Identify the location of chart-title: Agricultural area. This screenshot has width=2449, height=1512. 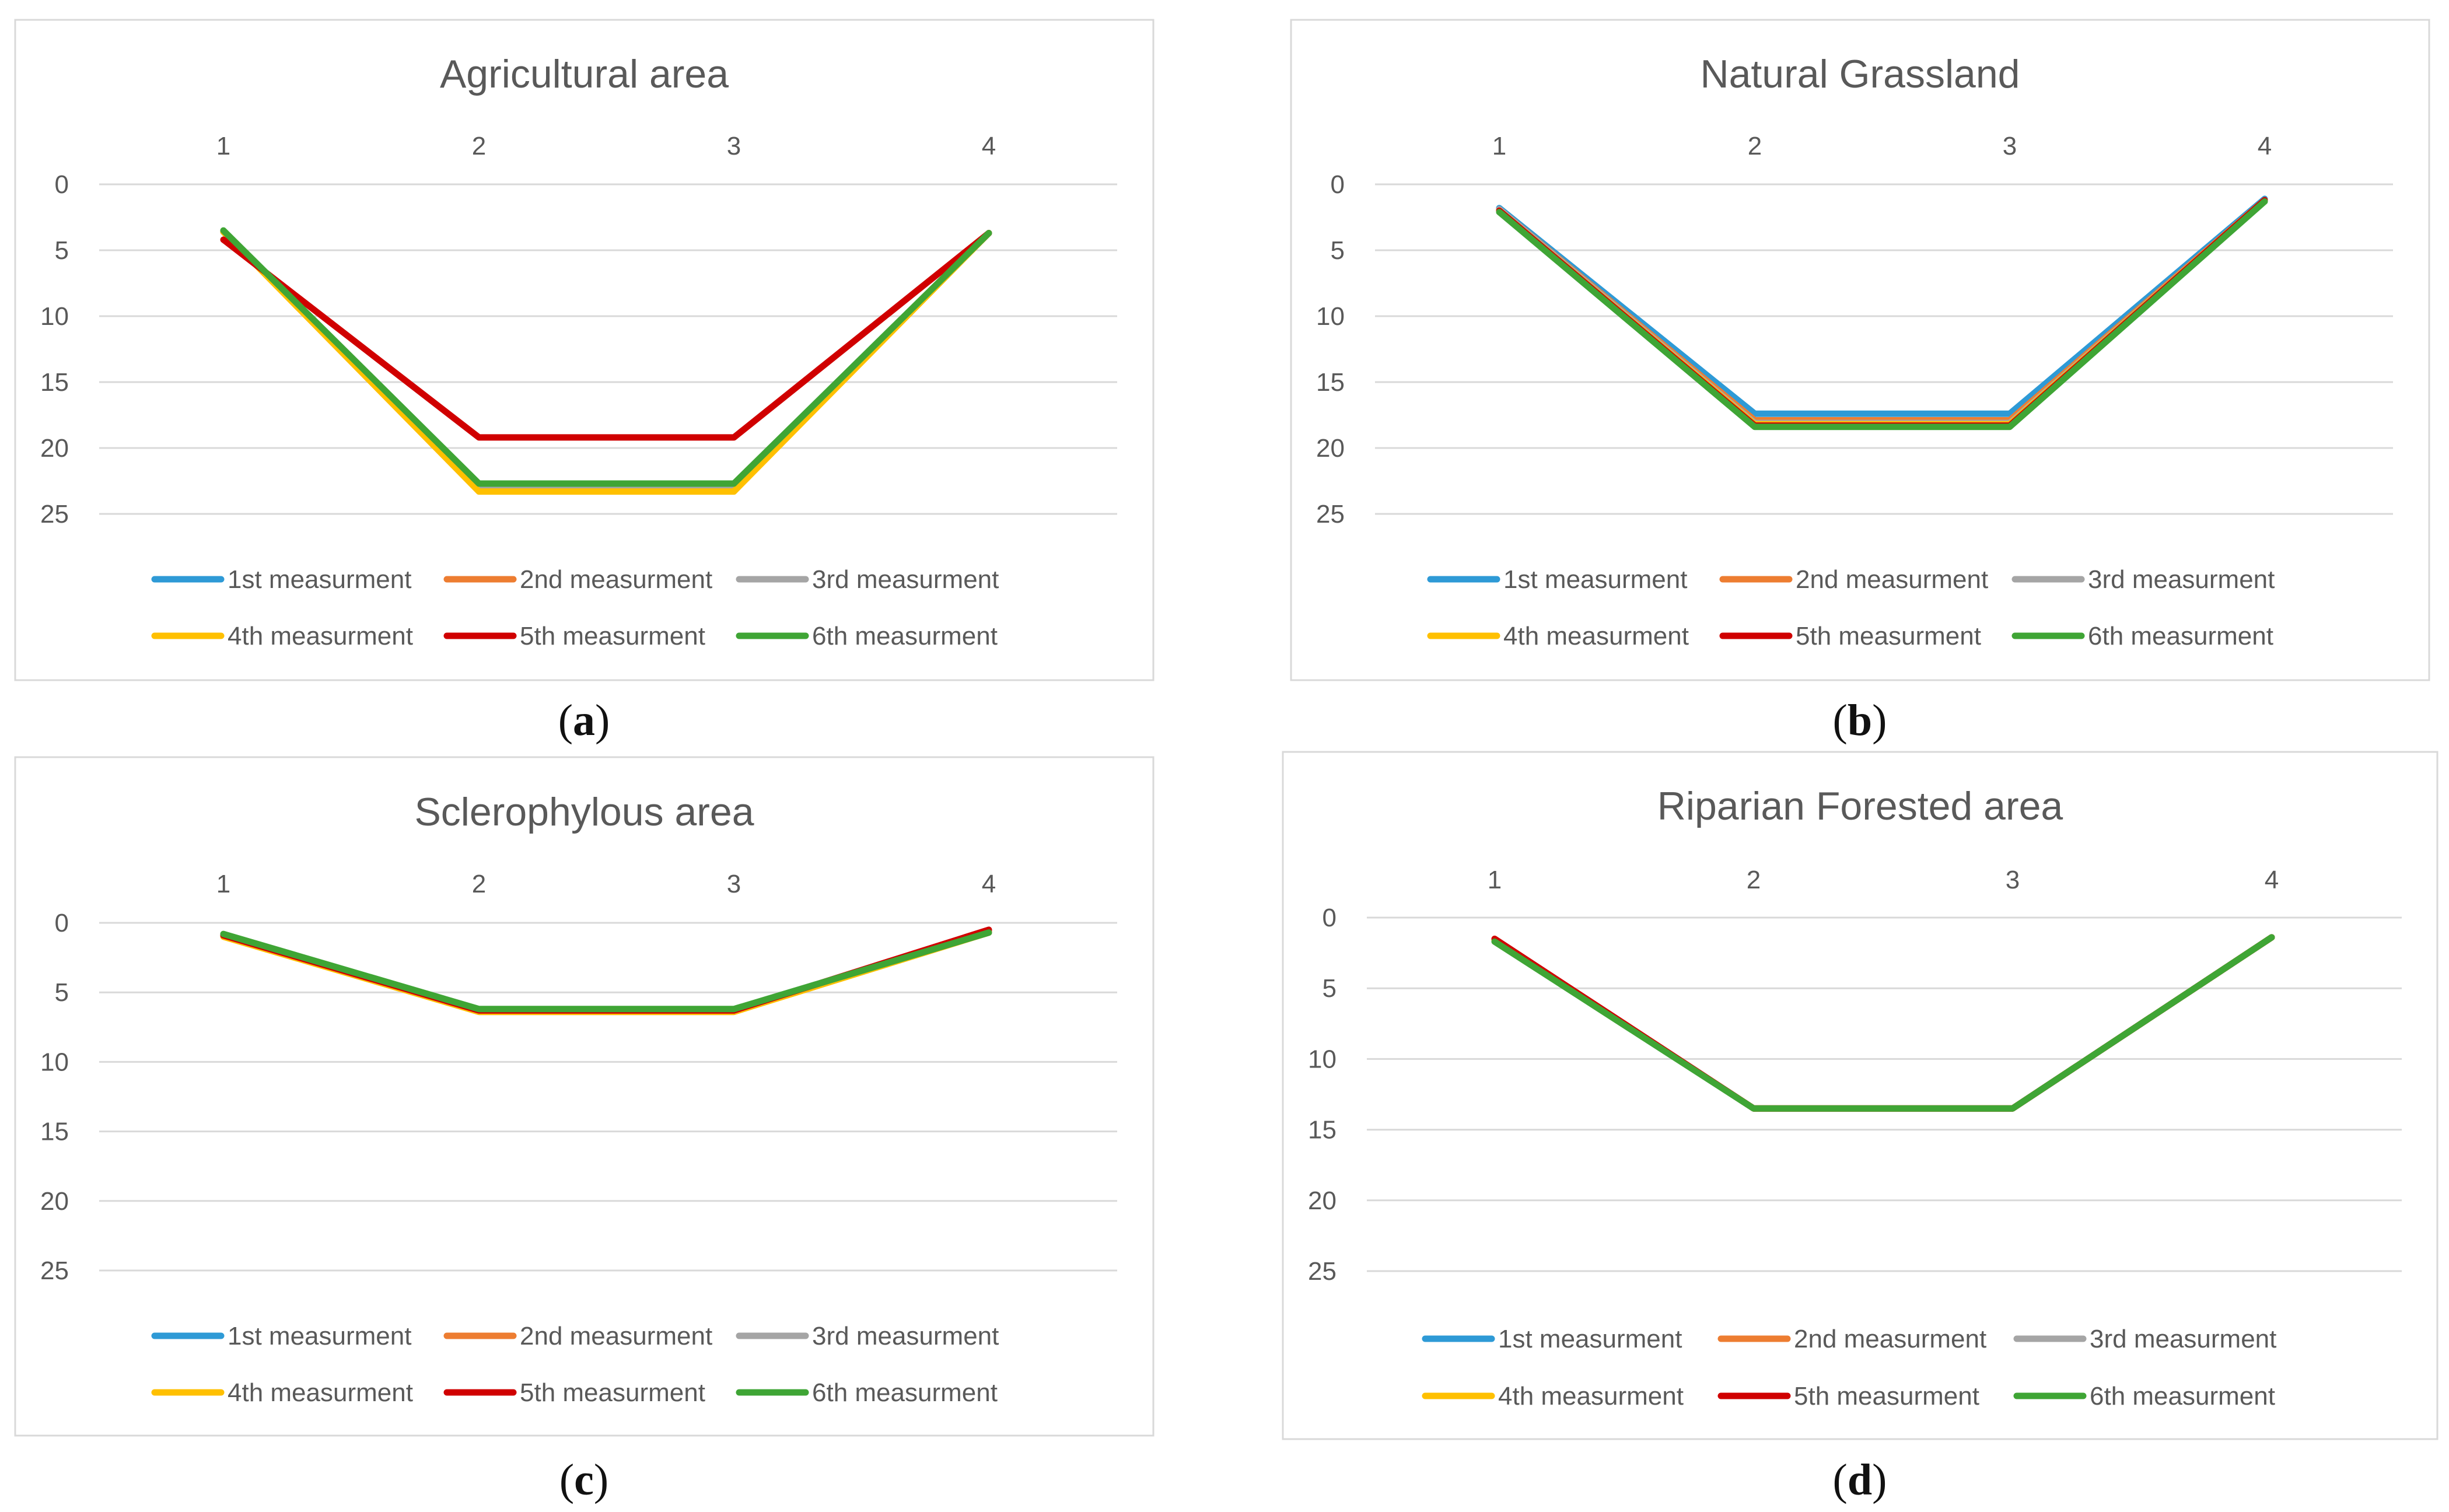
(584, 74).